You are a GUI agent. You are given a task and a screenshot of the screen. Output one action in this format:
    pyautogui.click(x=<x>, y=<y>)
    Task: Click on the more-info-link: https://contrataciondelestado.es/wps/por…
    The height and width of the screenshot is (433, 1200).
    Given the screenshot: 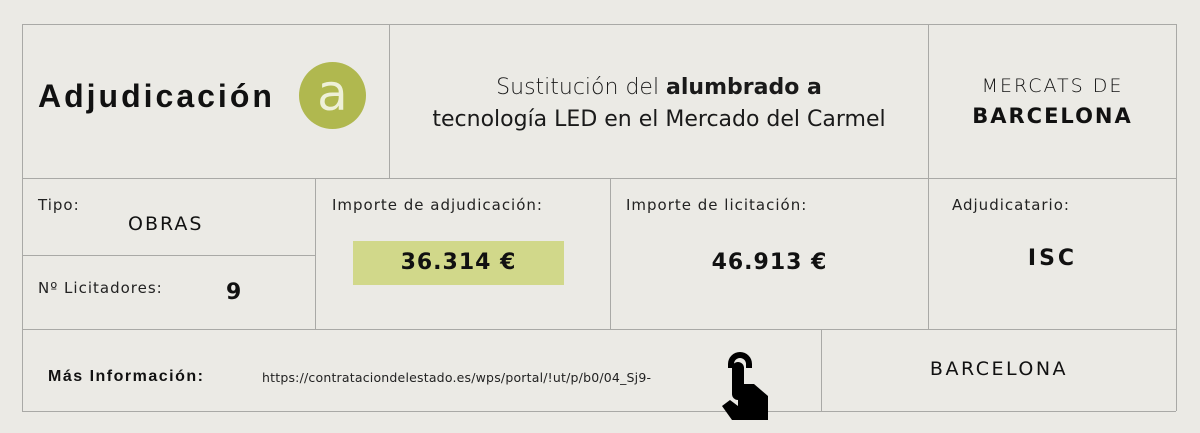 What is the action you would take?
    pyautogui.click(x=457, y=377)
    